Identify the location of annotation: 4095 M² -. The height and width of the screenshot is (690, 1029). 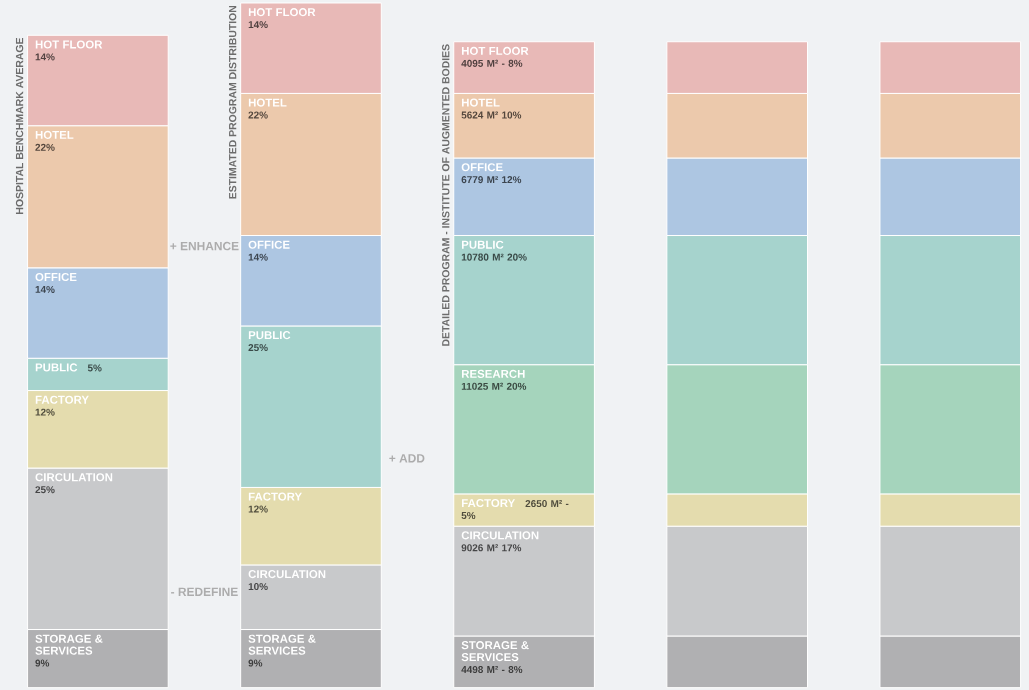
(483, 64).